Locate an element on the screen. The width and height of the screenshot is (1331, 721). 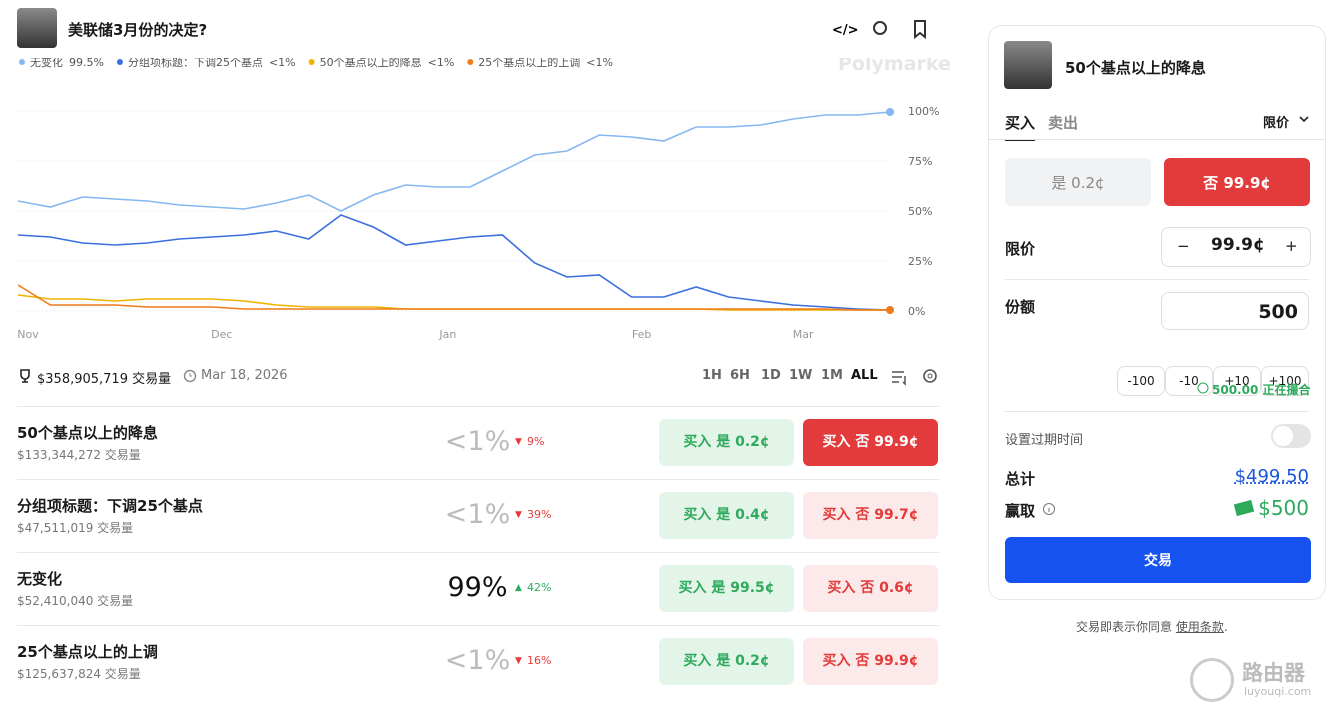
clock-icon is located at coordinates (190, 376).